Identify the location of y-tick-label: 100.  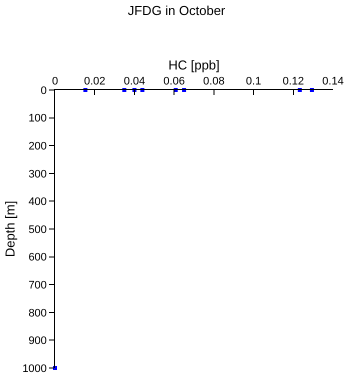
(37, 118).